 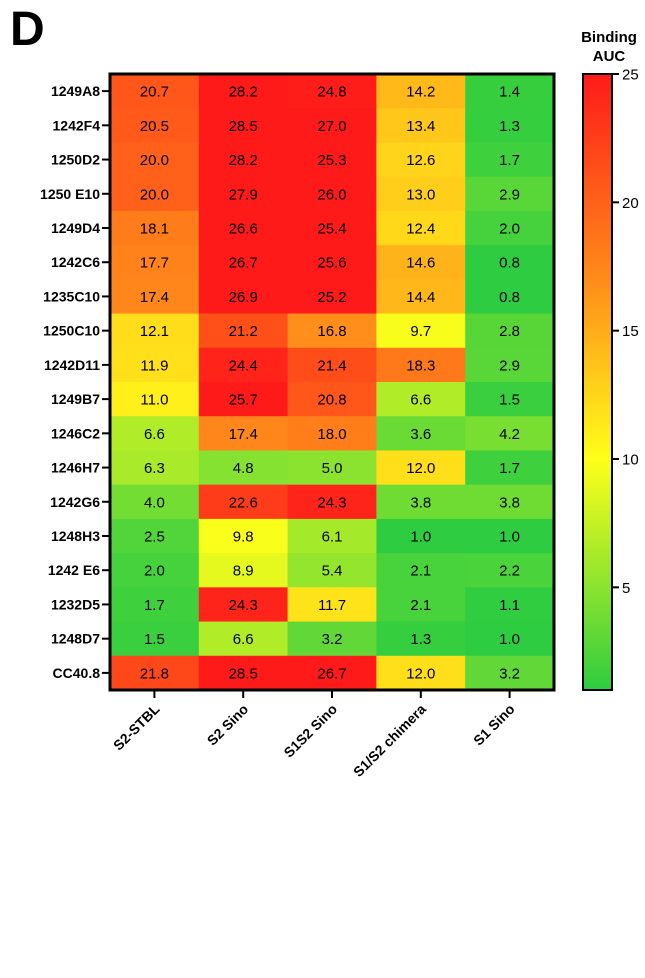 I want to click on cell-value: 2.2, so click(x=509, y=571).